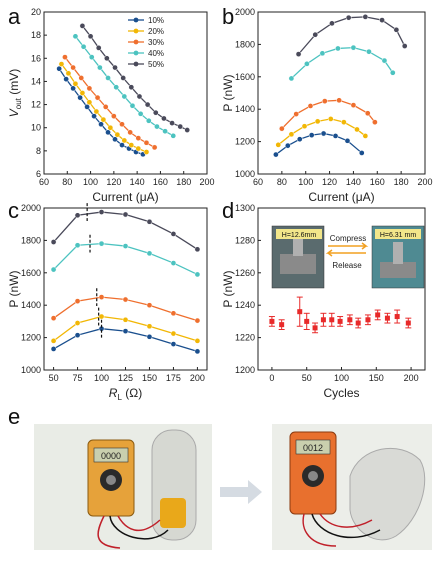 This screenshot has width=438, height=561. Describe the element at coordinates (13, 210) in the screenshot. I see `panel-label-c: c` at that location.